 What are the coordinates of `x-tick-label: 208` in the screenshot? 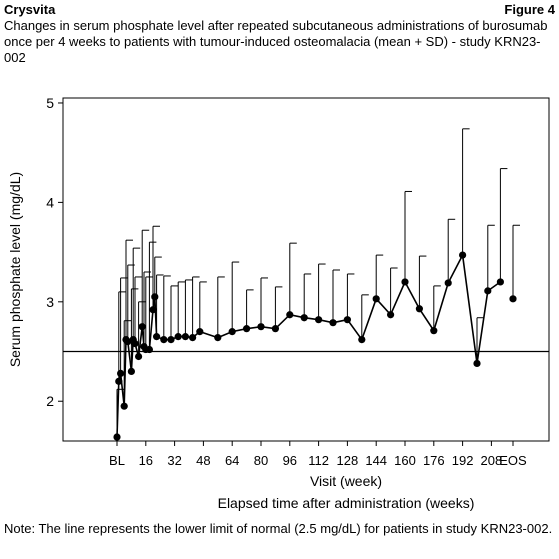 It's located at (492, 460).